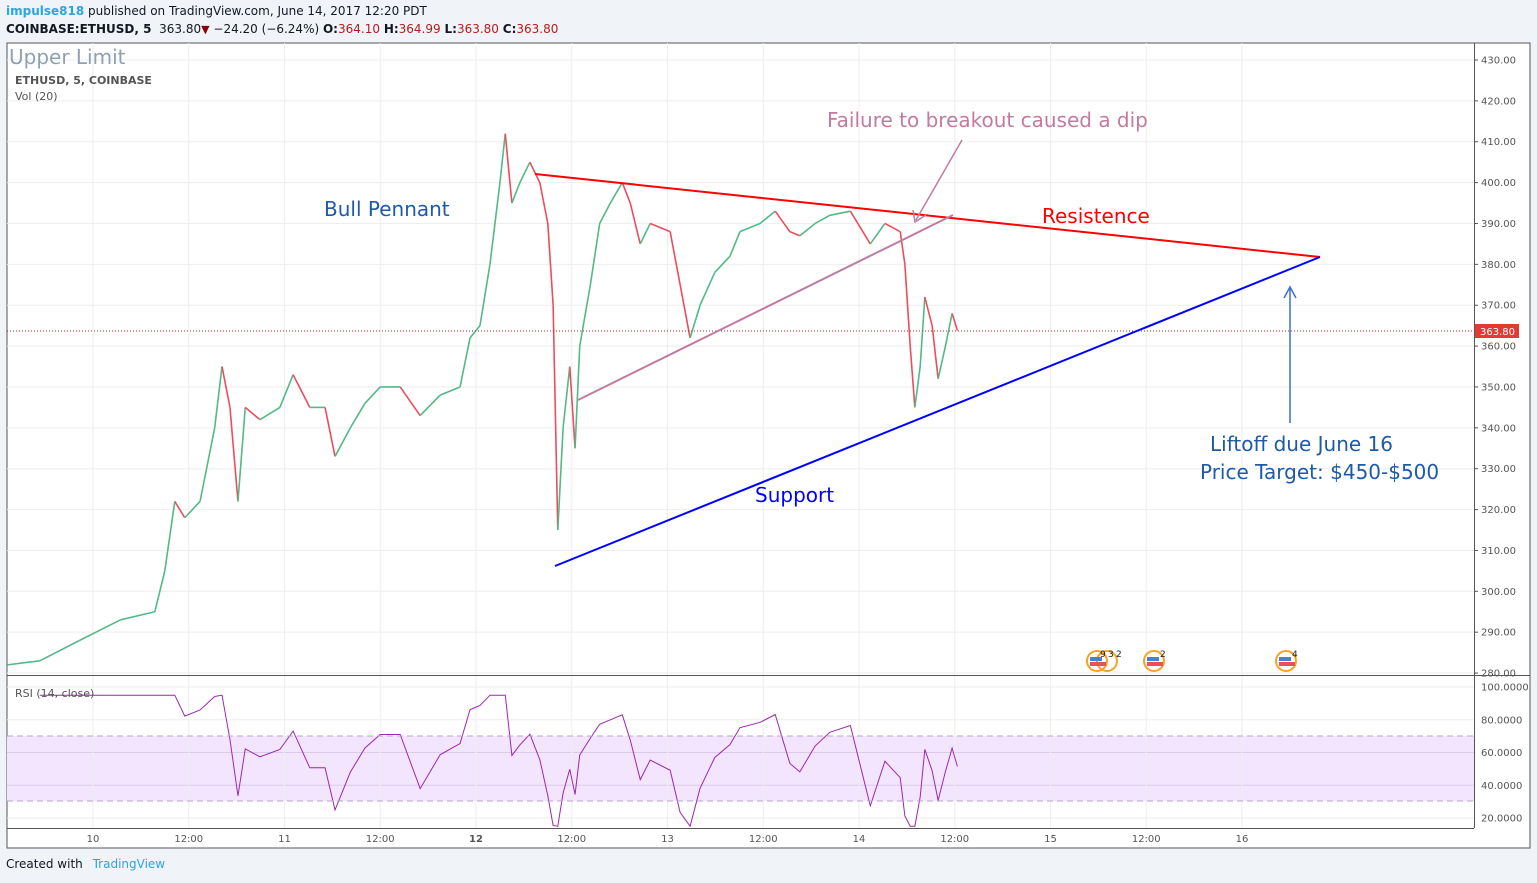  Describe the element at coordinates (1501, 720) in the screenshot. I see `rsi-tick-label: 80.0000` at that location.